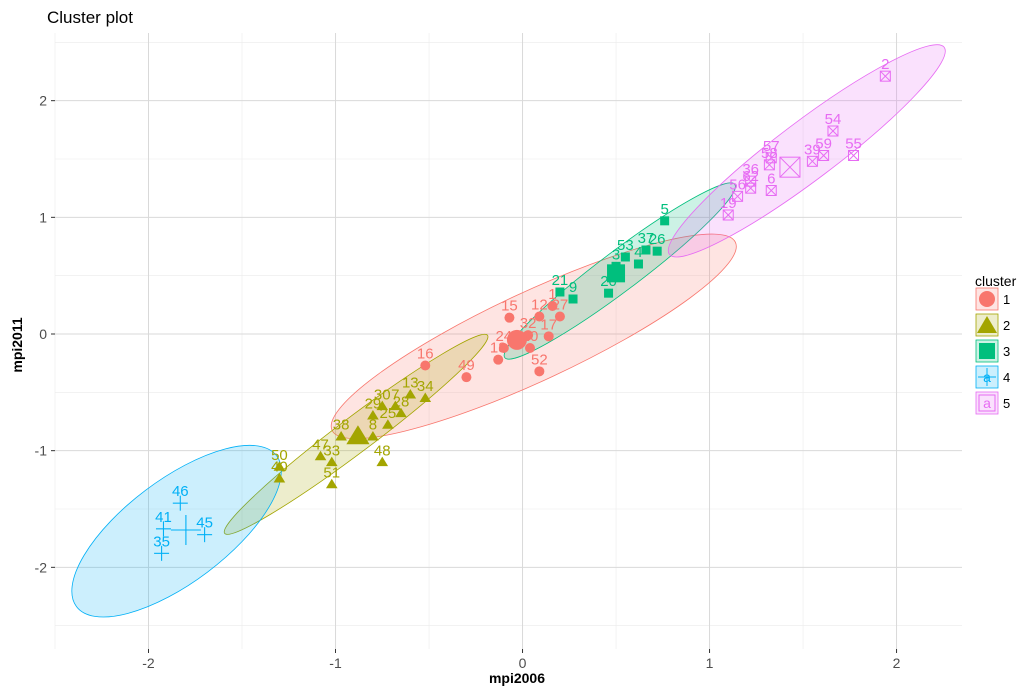  What do you see at coordinates (341, 425) in the screenshot?
I see `point-label: 38` at bounding box center [341, 425].